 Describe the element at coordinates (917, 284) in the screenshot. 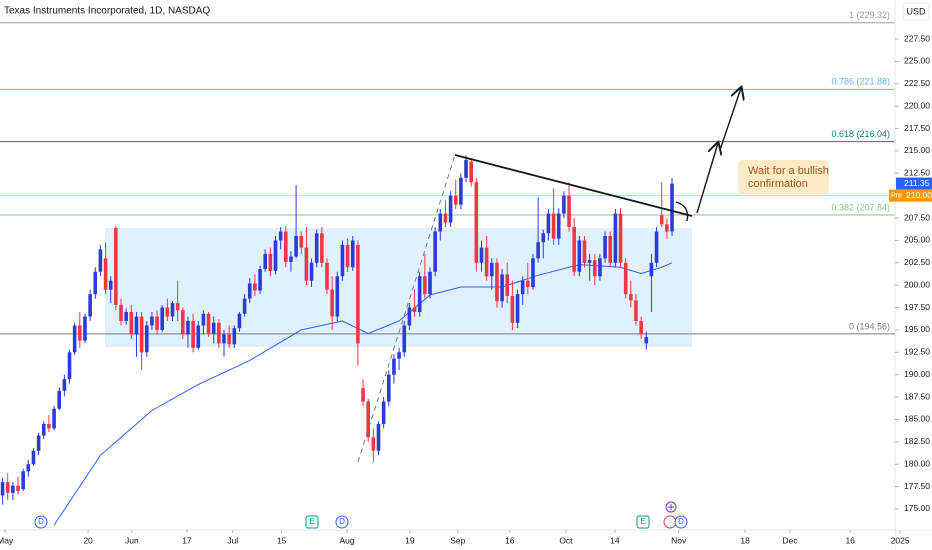

I see `y-tick-label: 200.00` at that location.